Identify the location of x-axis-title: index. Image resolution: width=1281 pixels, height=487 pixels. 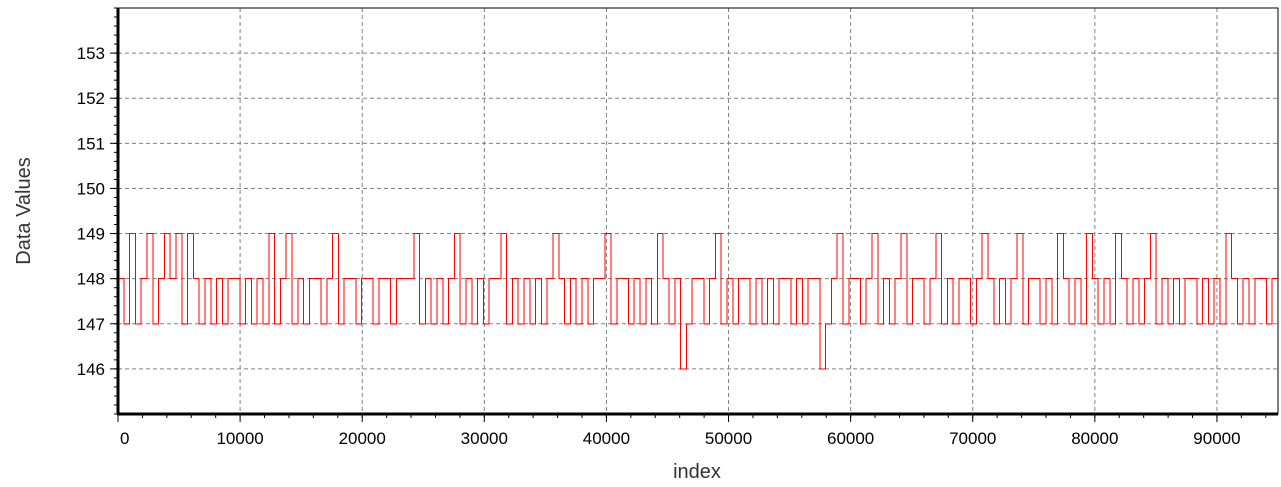
(697, 472).